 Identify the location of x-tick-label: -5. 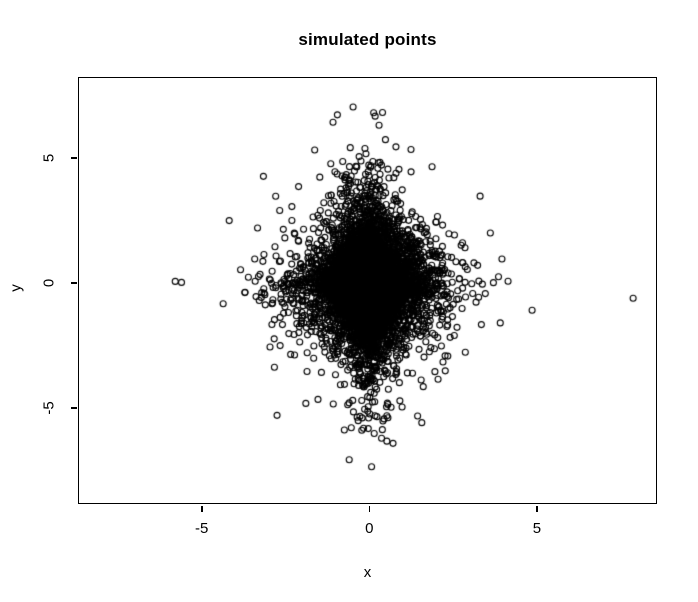
(202, 528).